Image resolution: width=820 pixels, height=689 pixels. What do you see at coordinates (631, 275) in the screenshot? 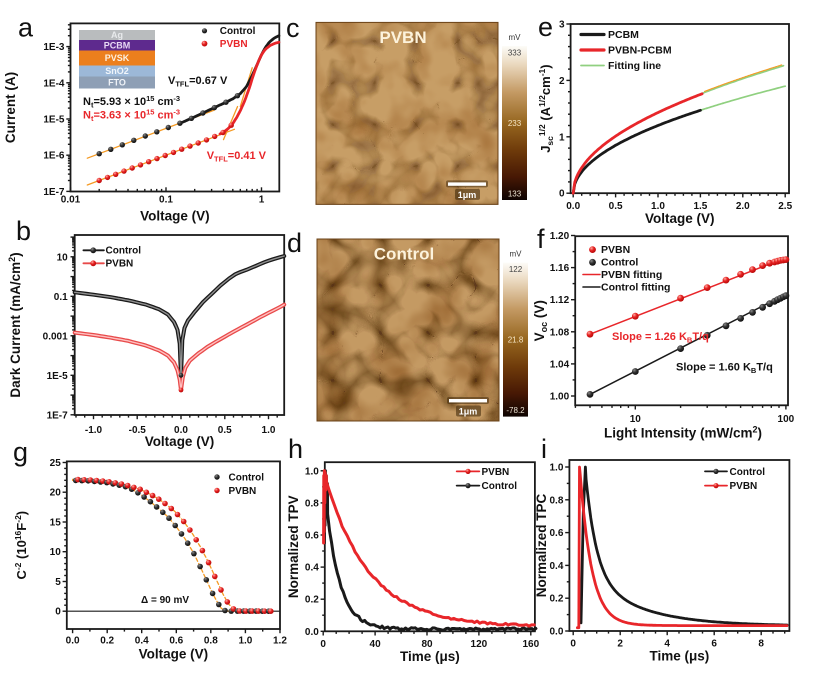
I see `svg-text: PVBN fitting` at bounding box center [631, 275].